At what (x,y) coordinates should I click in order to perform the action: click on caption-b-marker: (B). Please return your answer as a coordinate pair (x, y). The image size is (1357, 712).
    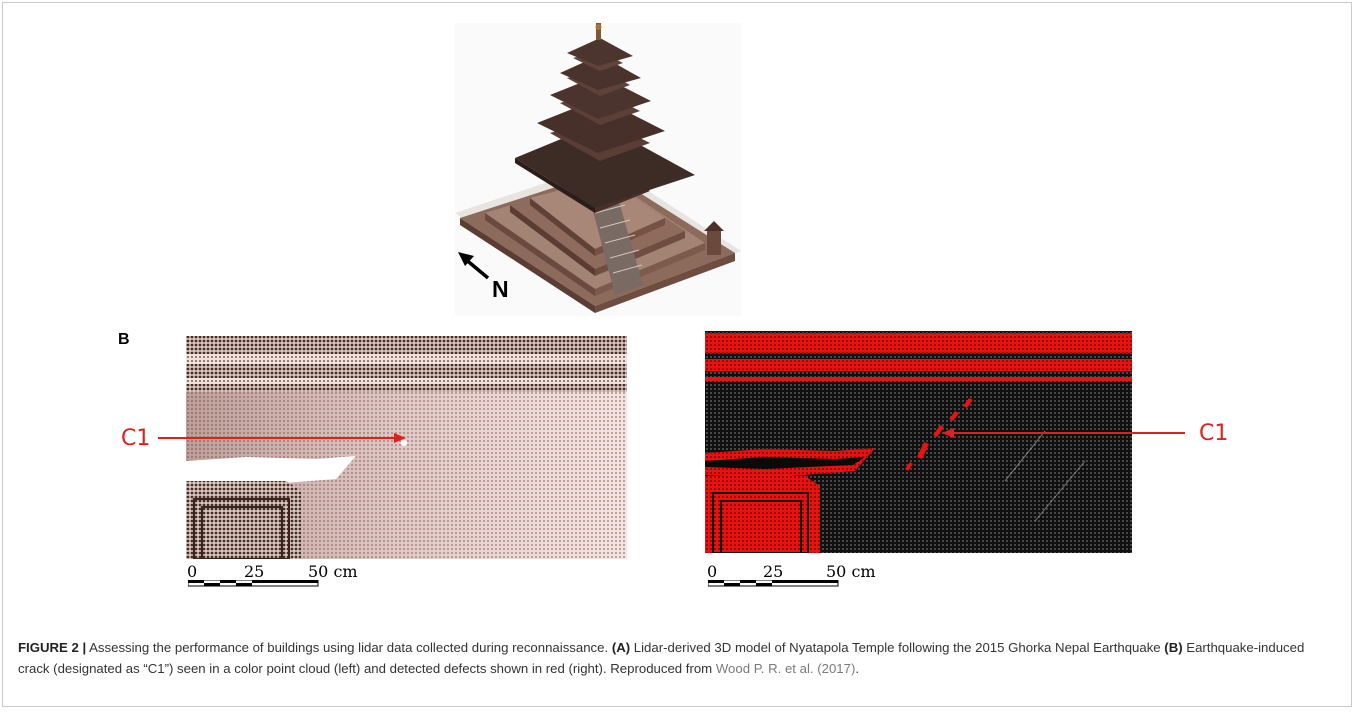
    Looking at the image, I should click on (1173, 647).